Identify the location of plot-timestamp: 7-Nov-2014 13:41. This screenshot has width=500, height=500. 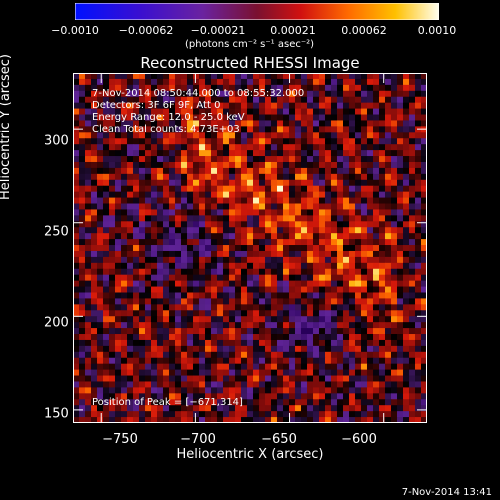
(446, 492).